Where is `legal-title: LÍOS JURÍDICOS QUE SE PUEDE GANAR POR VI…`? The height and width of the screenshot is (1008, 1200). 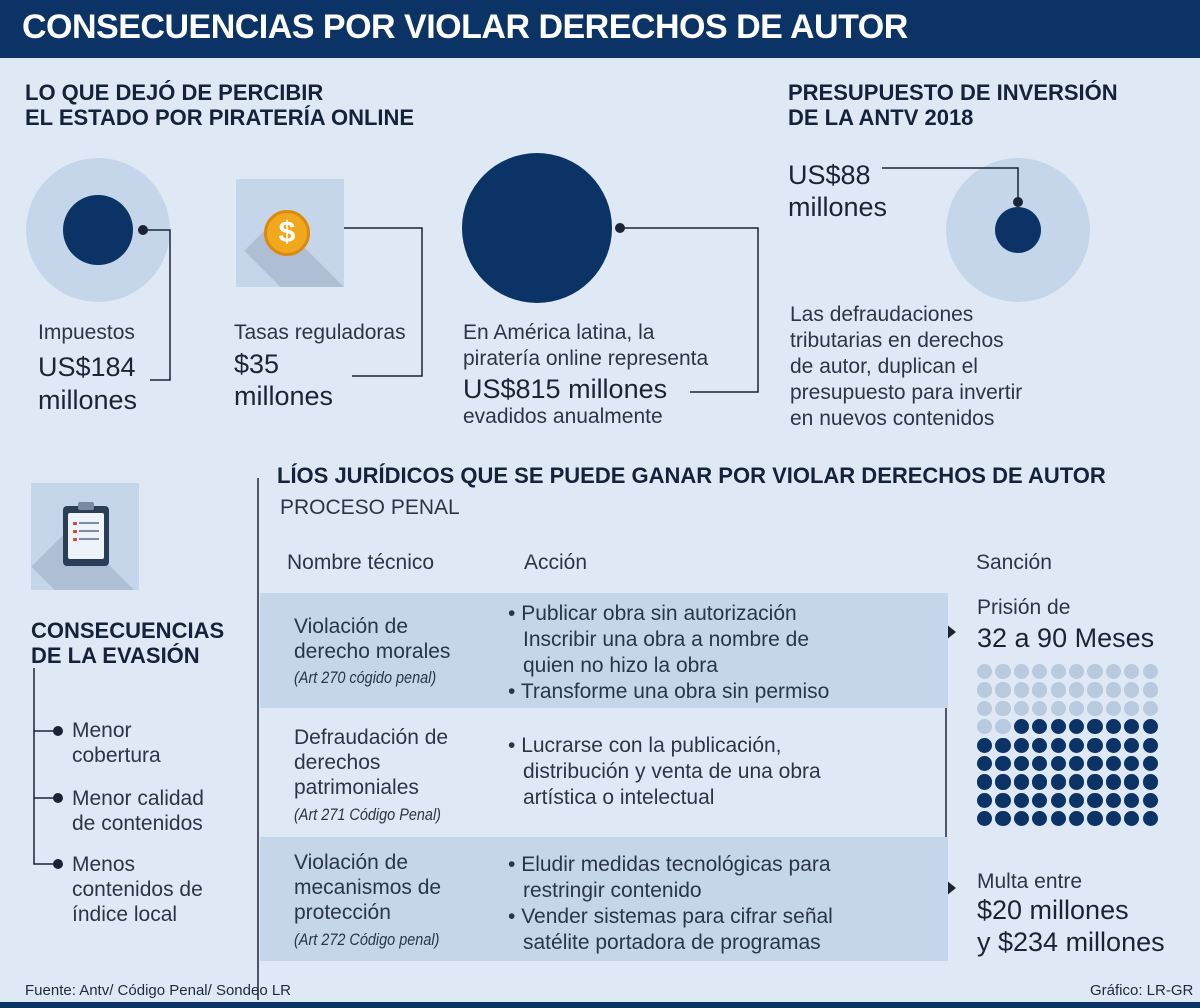 legal-title: LÍOS JURÍDICOS QUE SE PUEDE GANAR POR VI… is located at coordinates (691, 475).